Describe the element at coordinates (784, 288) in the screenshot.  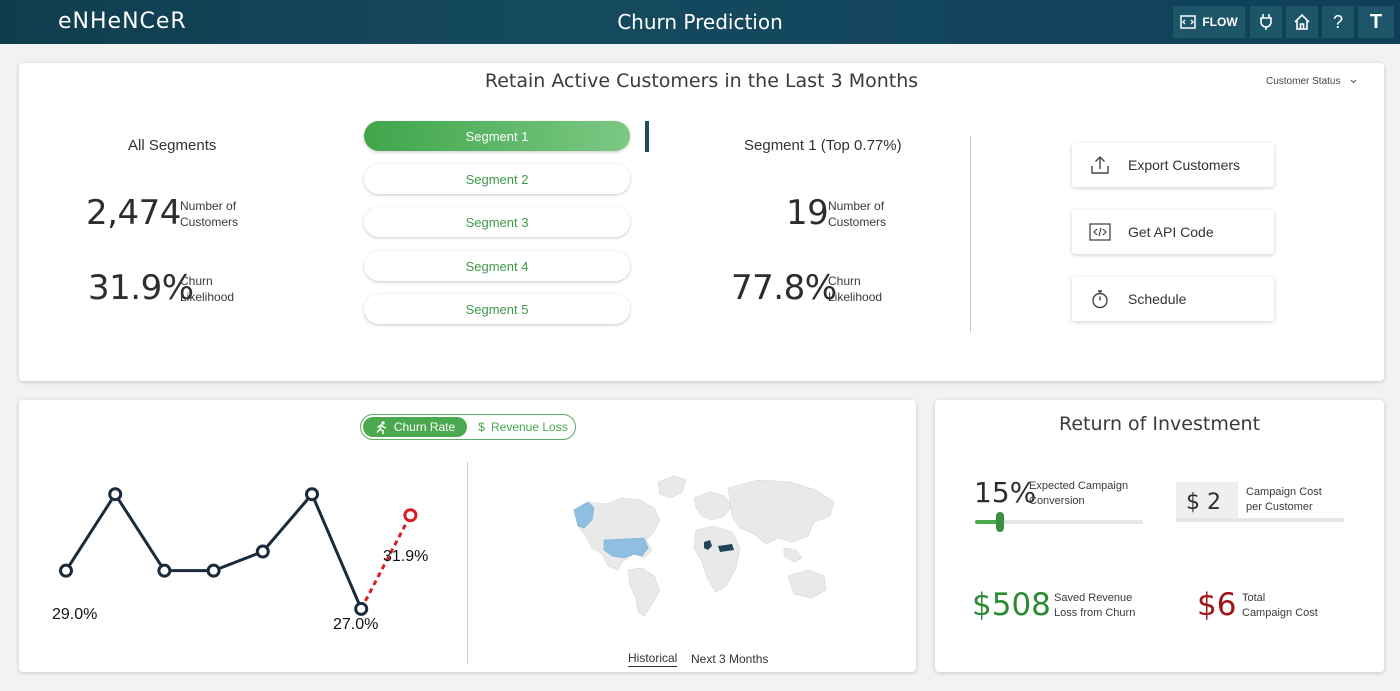
I see `segment-churn-likelihood: 77.8%` at that location.